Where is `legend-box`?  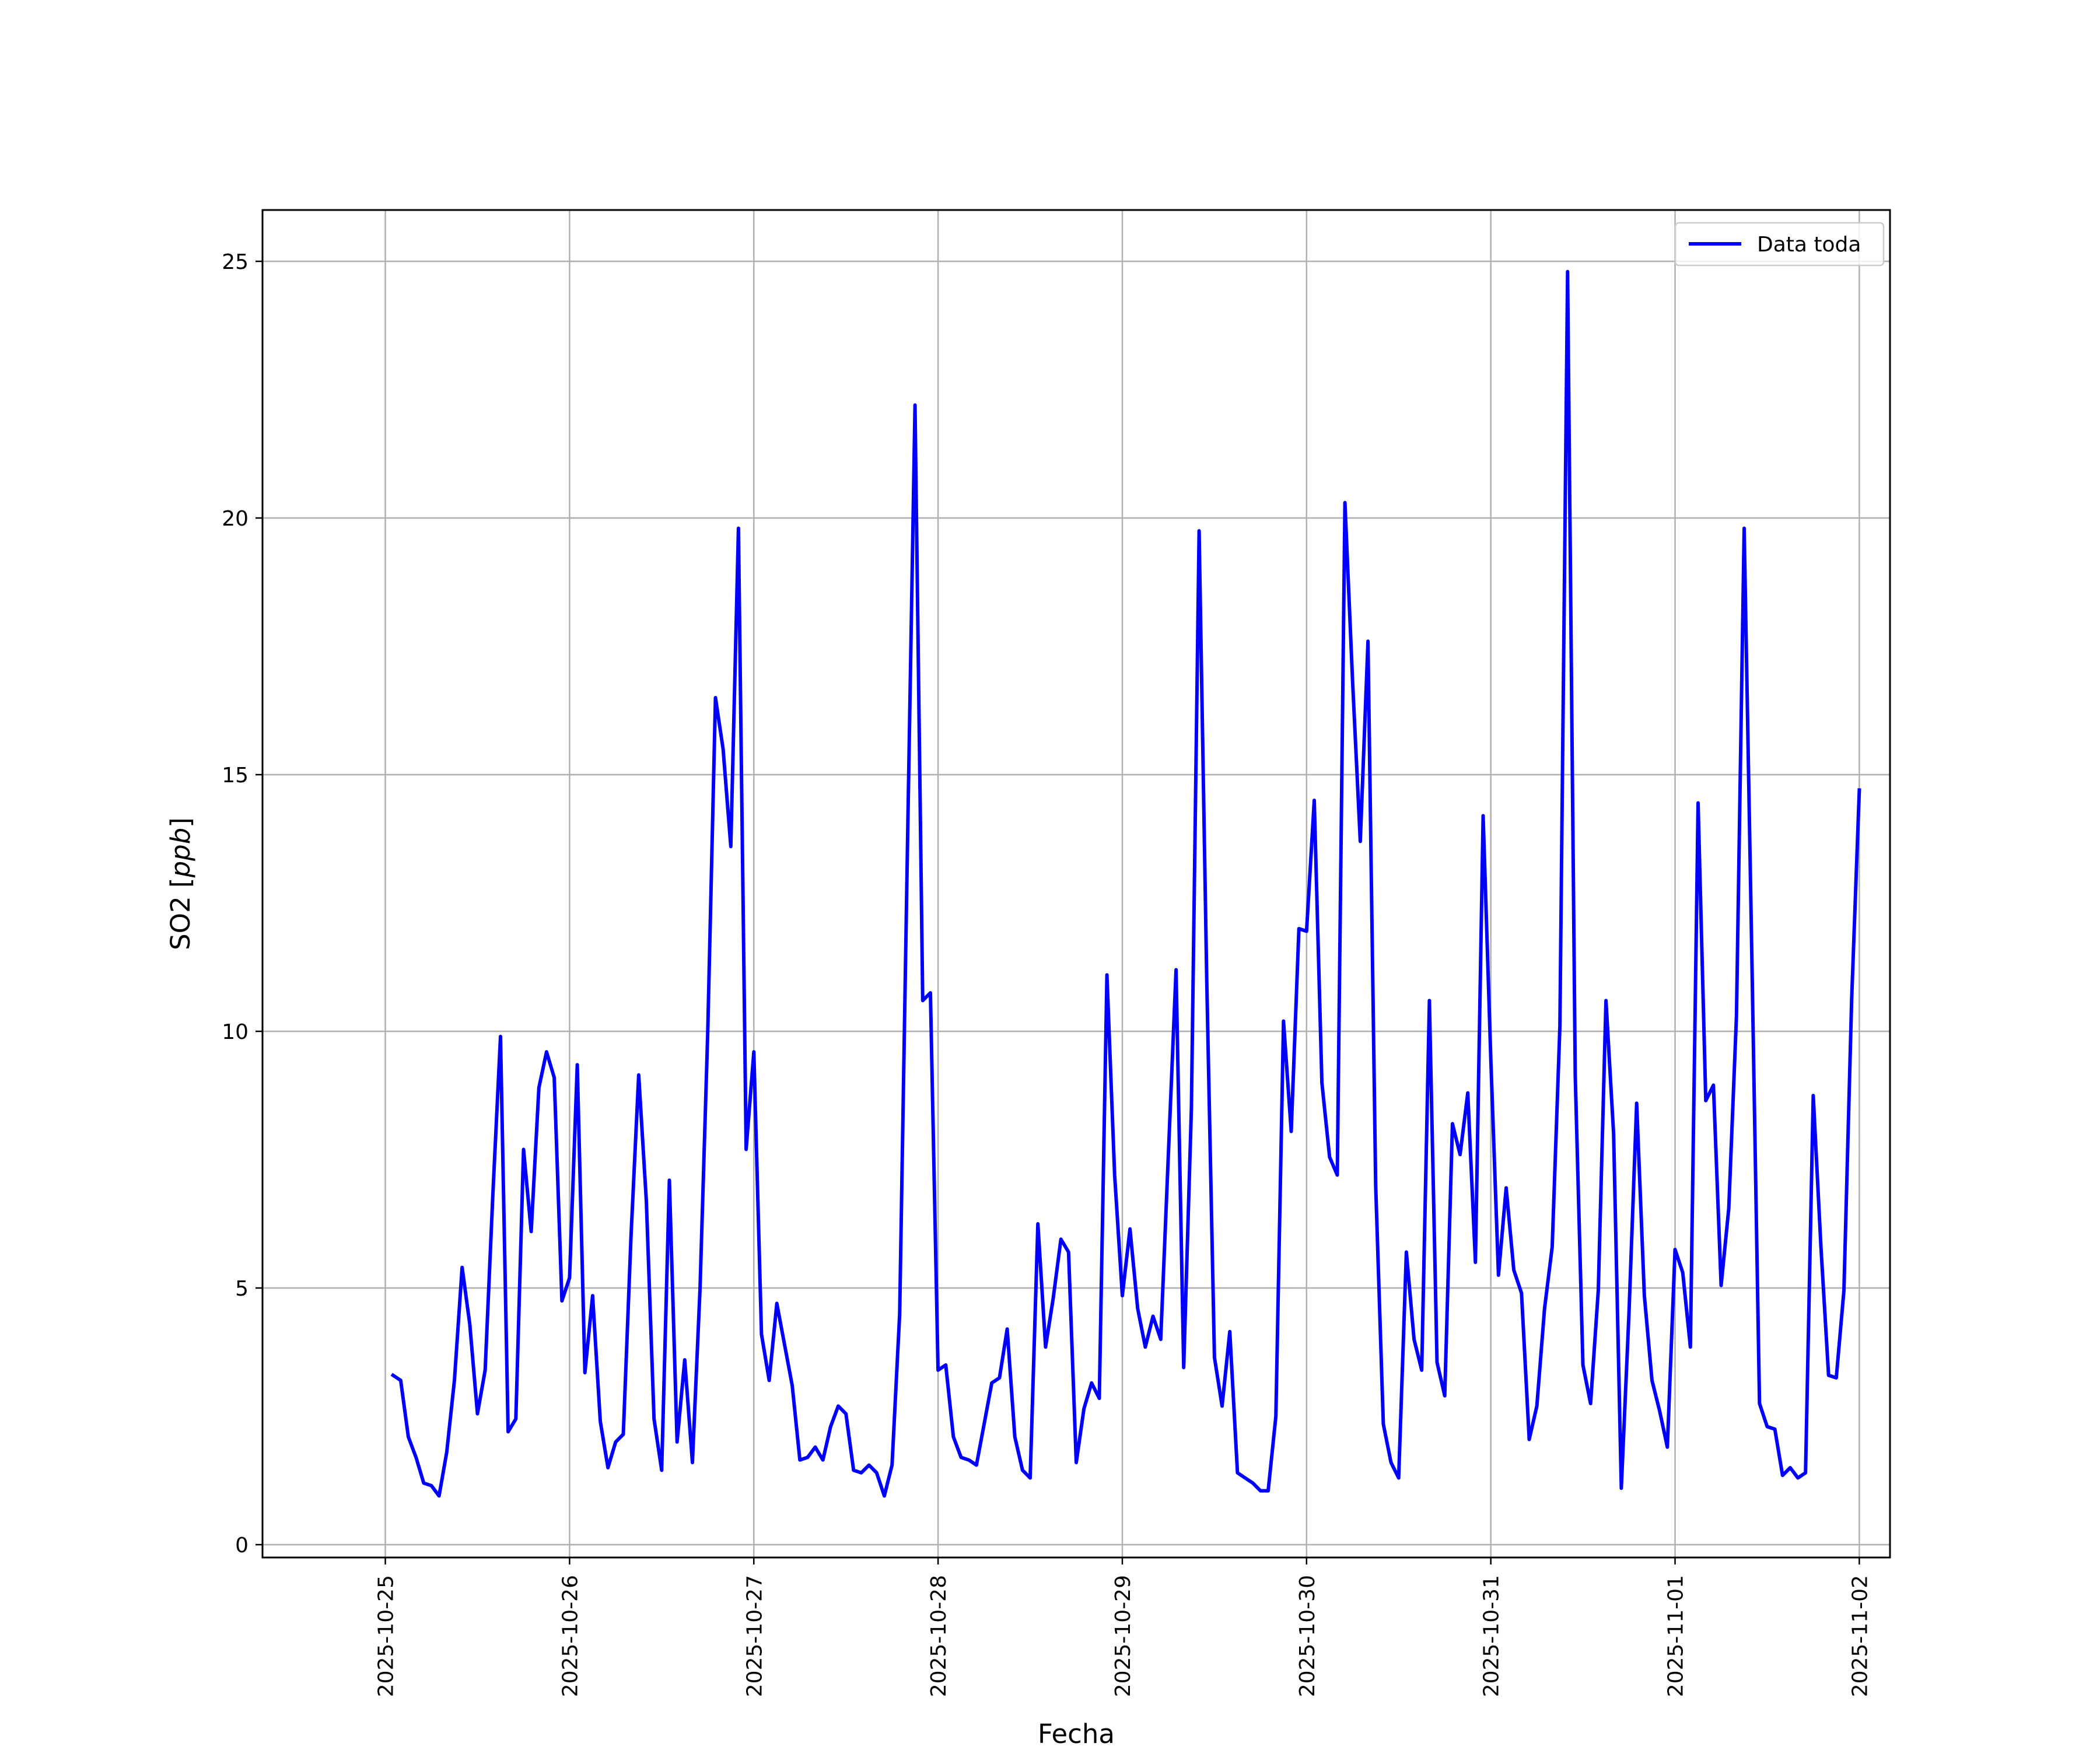
legend-box is located at coordinates (1779, 244).